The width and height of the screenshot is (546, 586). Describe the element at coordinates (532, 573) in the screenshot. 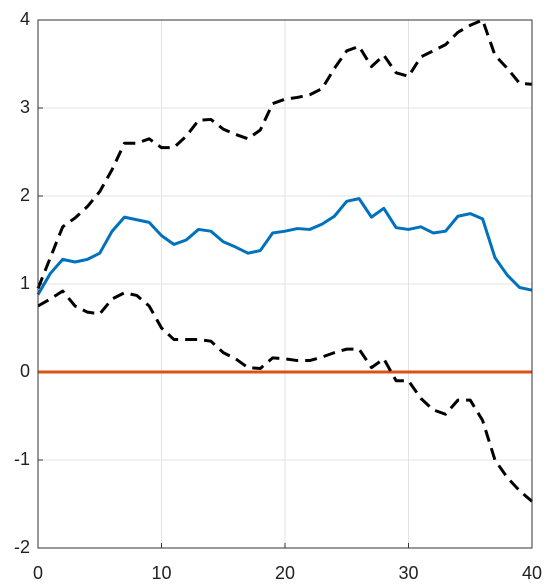

I see `x-tick-label: 40` at that location.